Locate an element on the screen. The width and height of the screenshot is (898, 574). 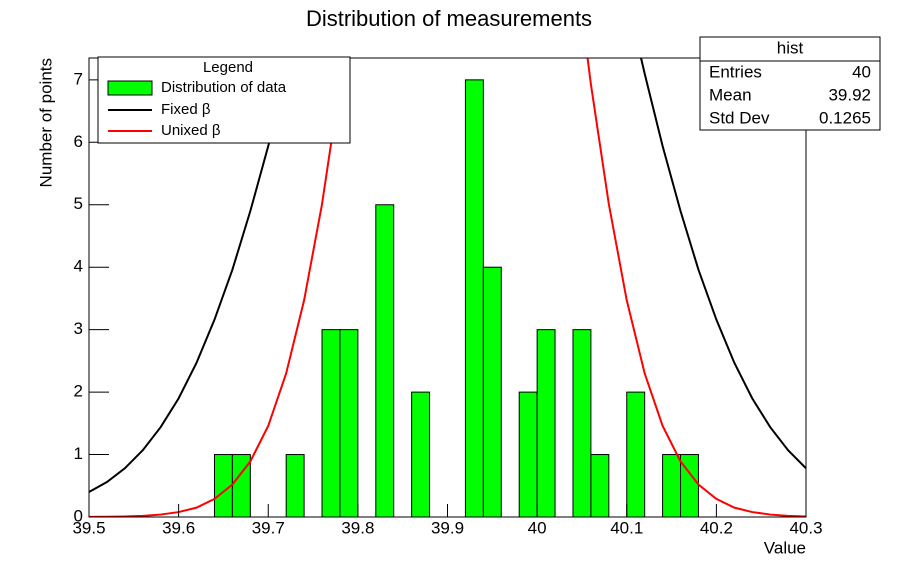
y-tick-label: 7 is located at coordinates (78, 78).